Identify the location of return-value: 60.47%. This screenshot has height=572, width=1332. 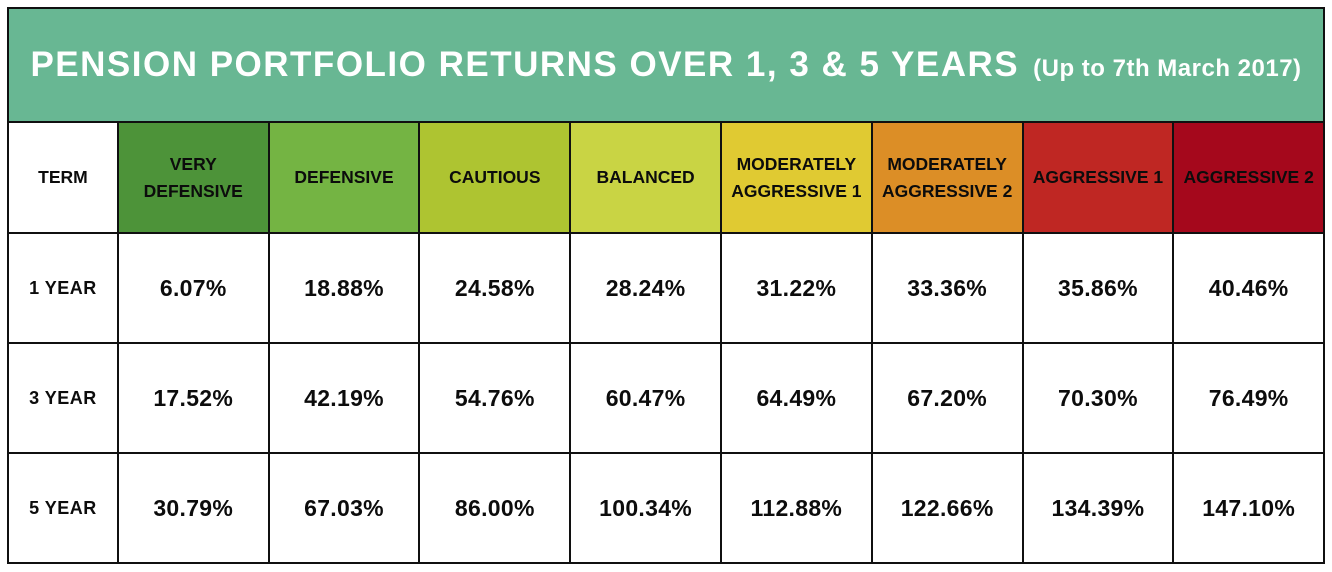
(645, 398).